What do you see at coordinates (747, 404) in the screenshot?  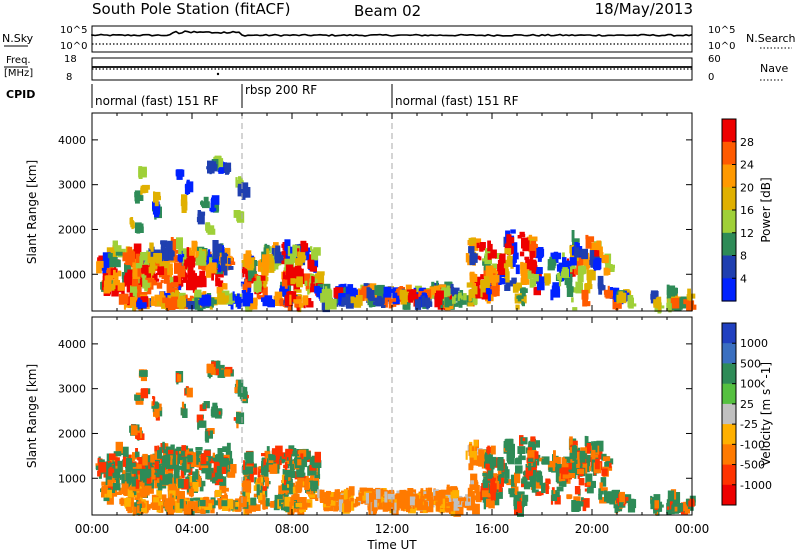 I see `colorbar-tick-label: 25` at bounding box center [747, 404].